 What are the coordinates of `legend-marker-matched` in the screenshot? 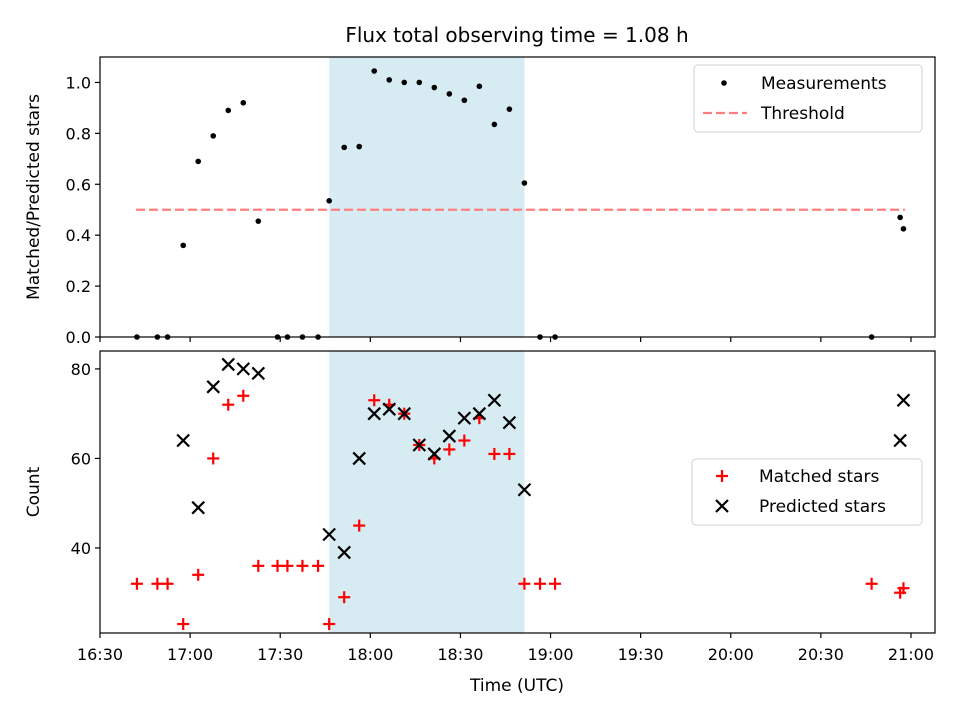 It's located at (722, 476).